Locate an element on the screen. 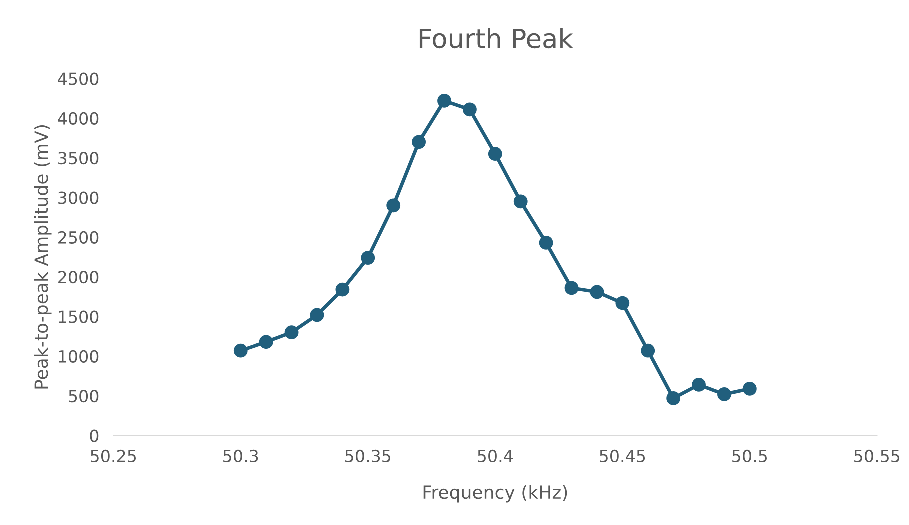 The image size is (909, 525). x-tick-label: 50.25 is located at coordinates (113, 456).